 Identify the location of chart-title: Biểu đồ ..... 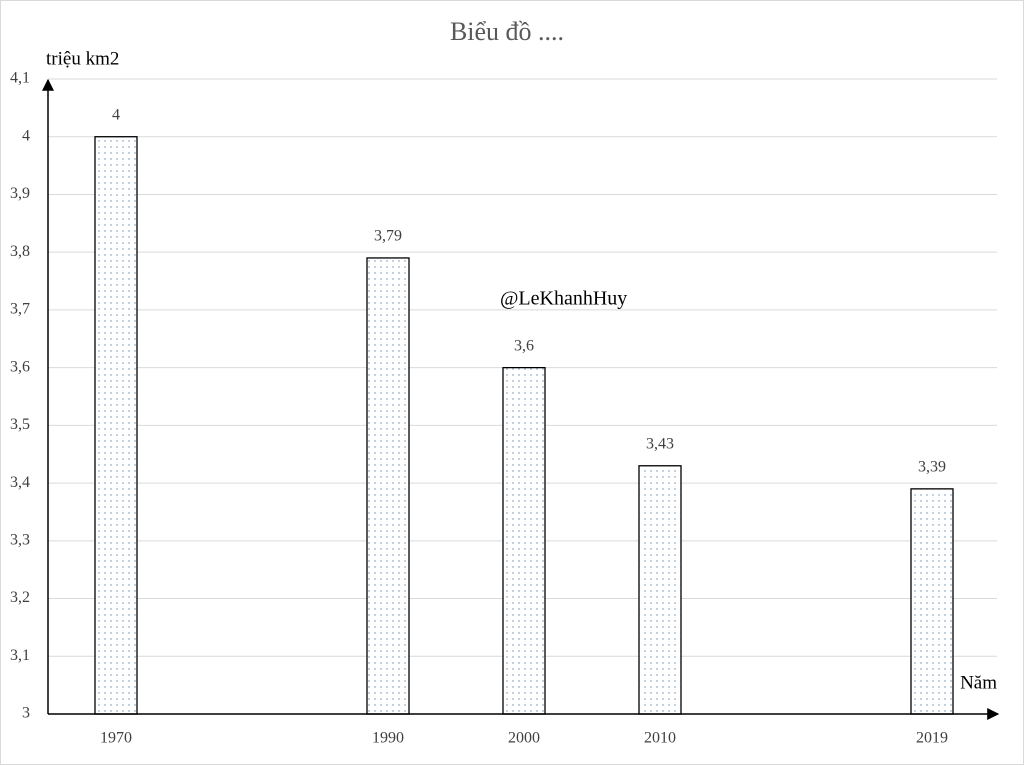
(507, 31).